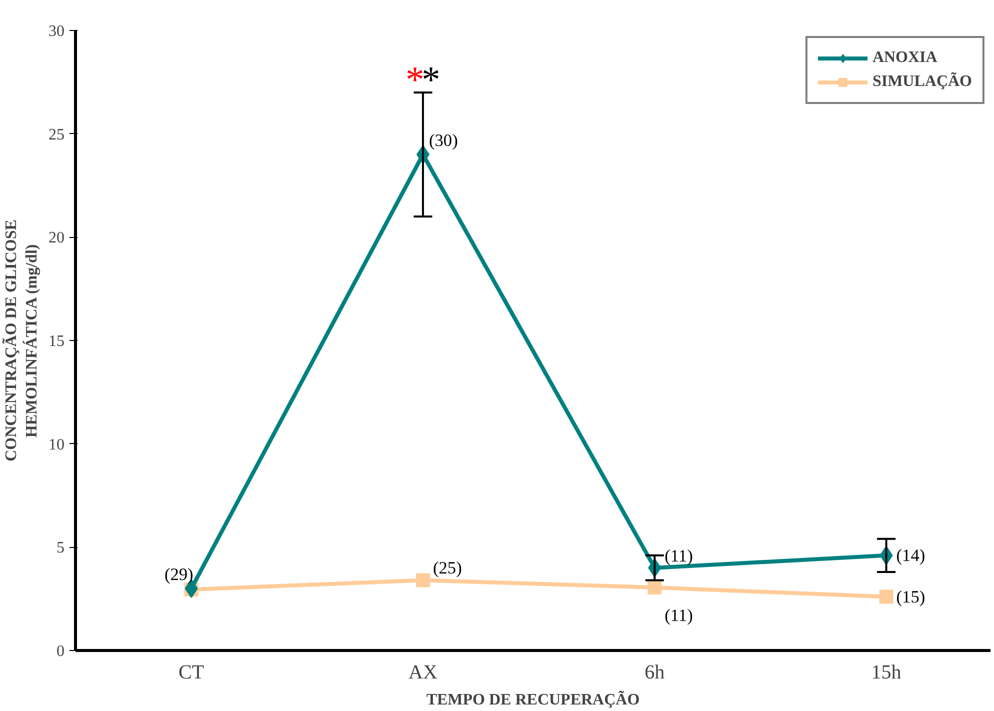 The width and height of the screenshot is (994, 711). Describe the element at coordinates (905, 58) in the screenshot. I see `legend-label: ANOXIA` at that location.